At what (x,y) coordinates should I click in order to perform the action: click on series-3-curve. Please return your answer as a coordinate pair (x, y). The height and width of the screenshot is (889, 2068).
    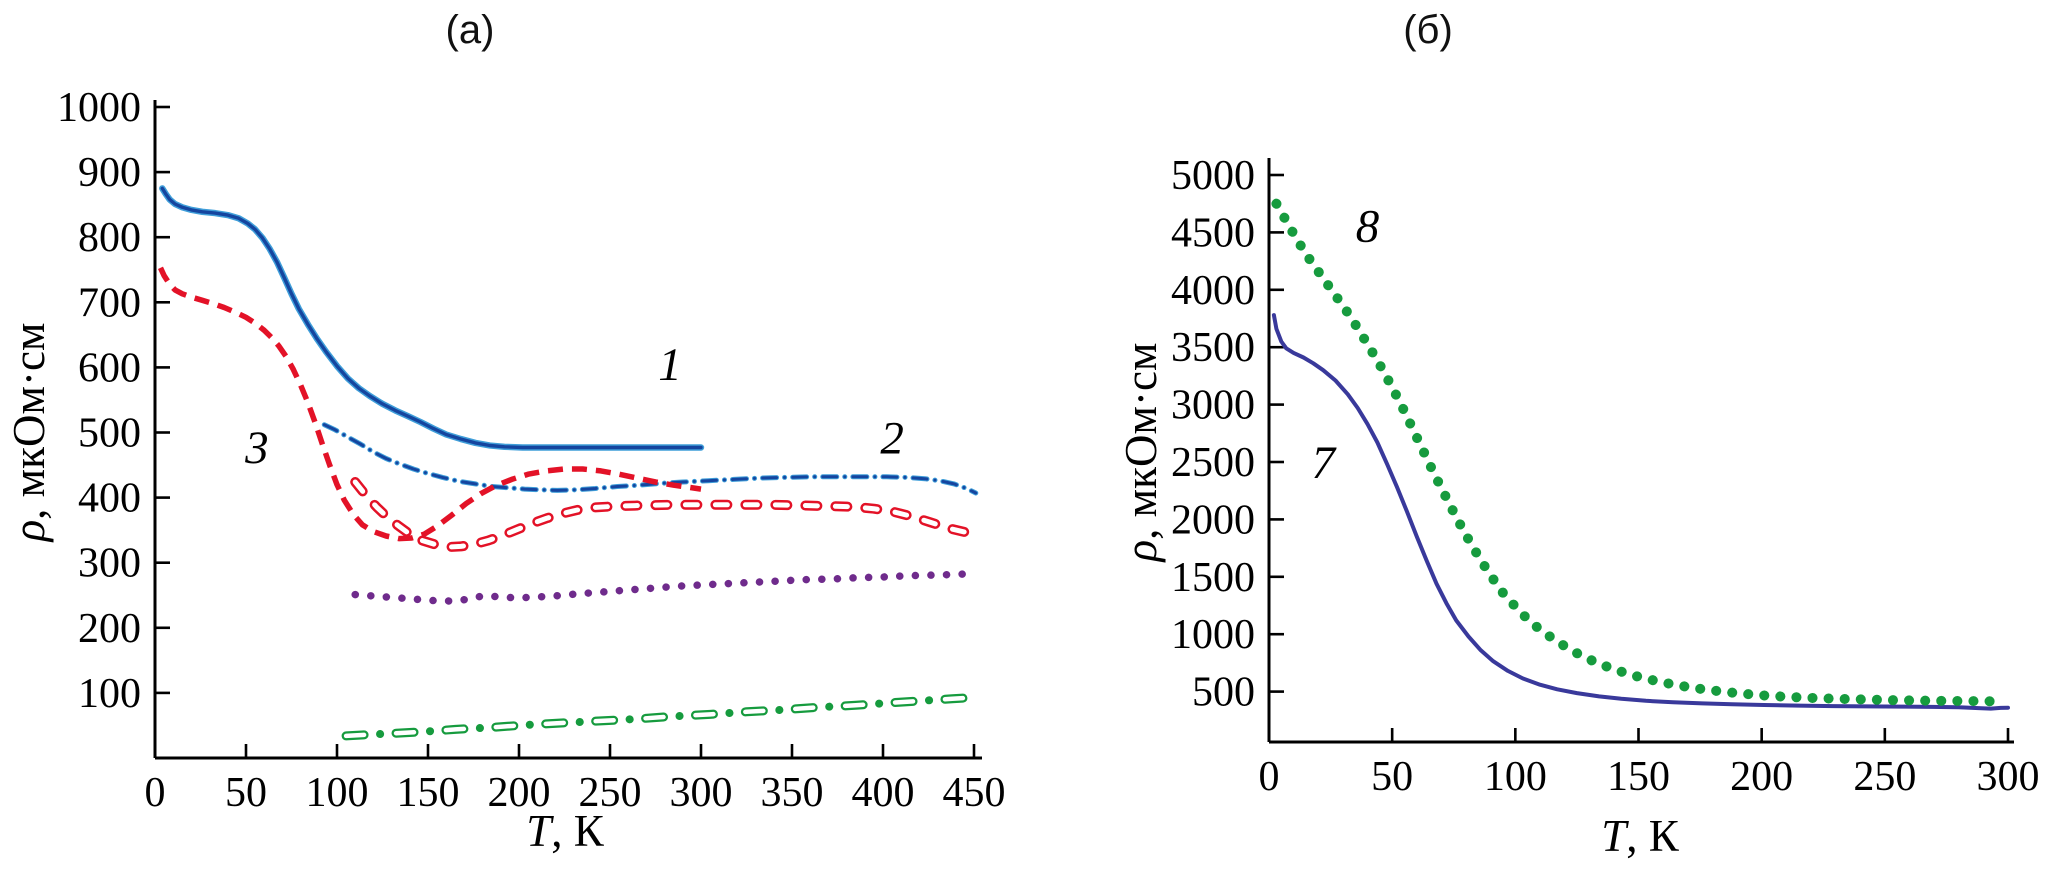
    Looking at the image, I should click on (430, 404).